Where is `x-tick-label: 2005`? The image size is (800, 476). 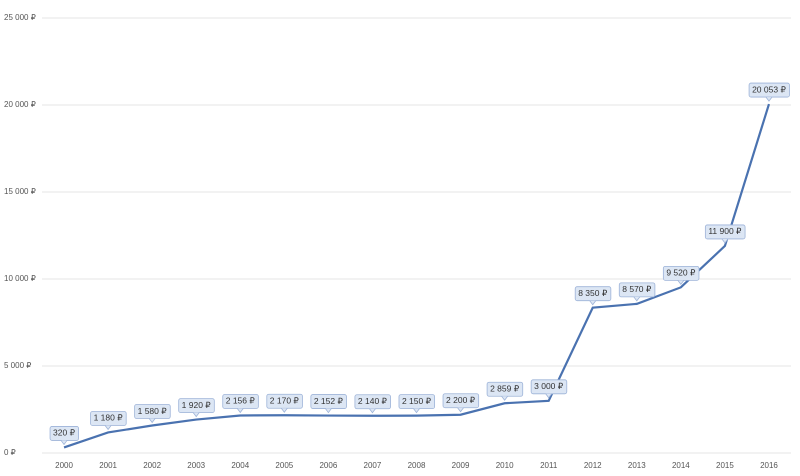 x-tick-label: 2005 is located at coordinates (284, 465).